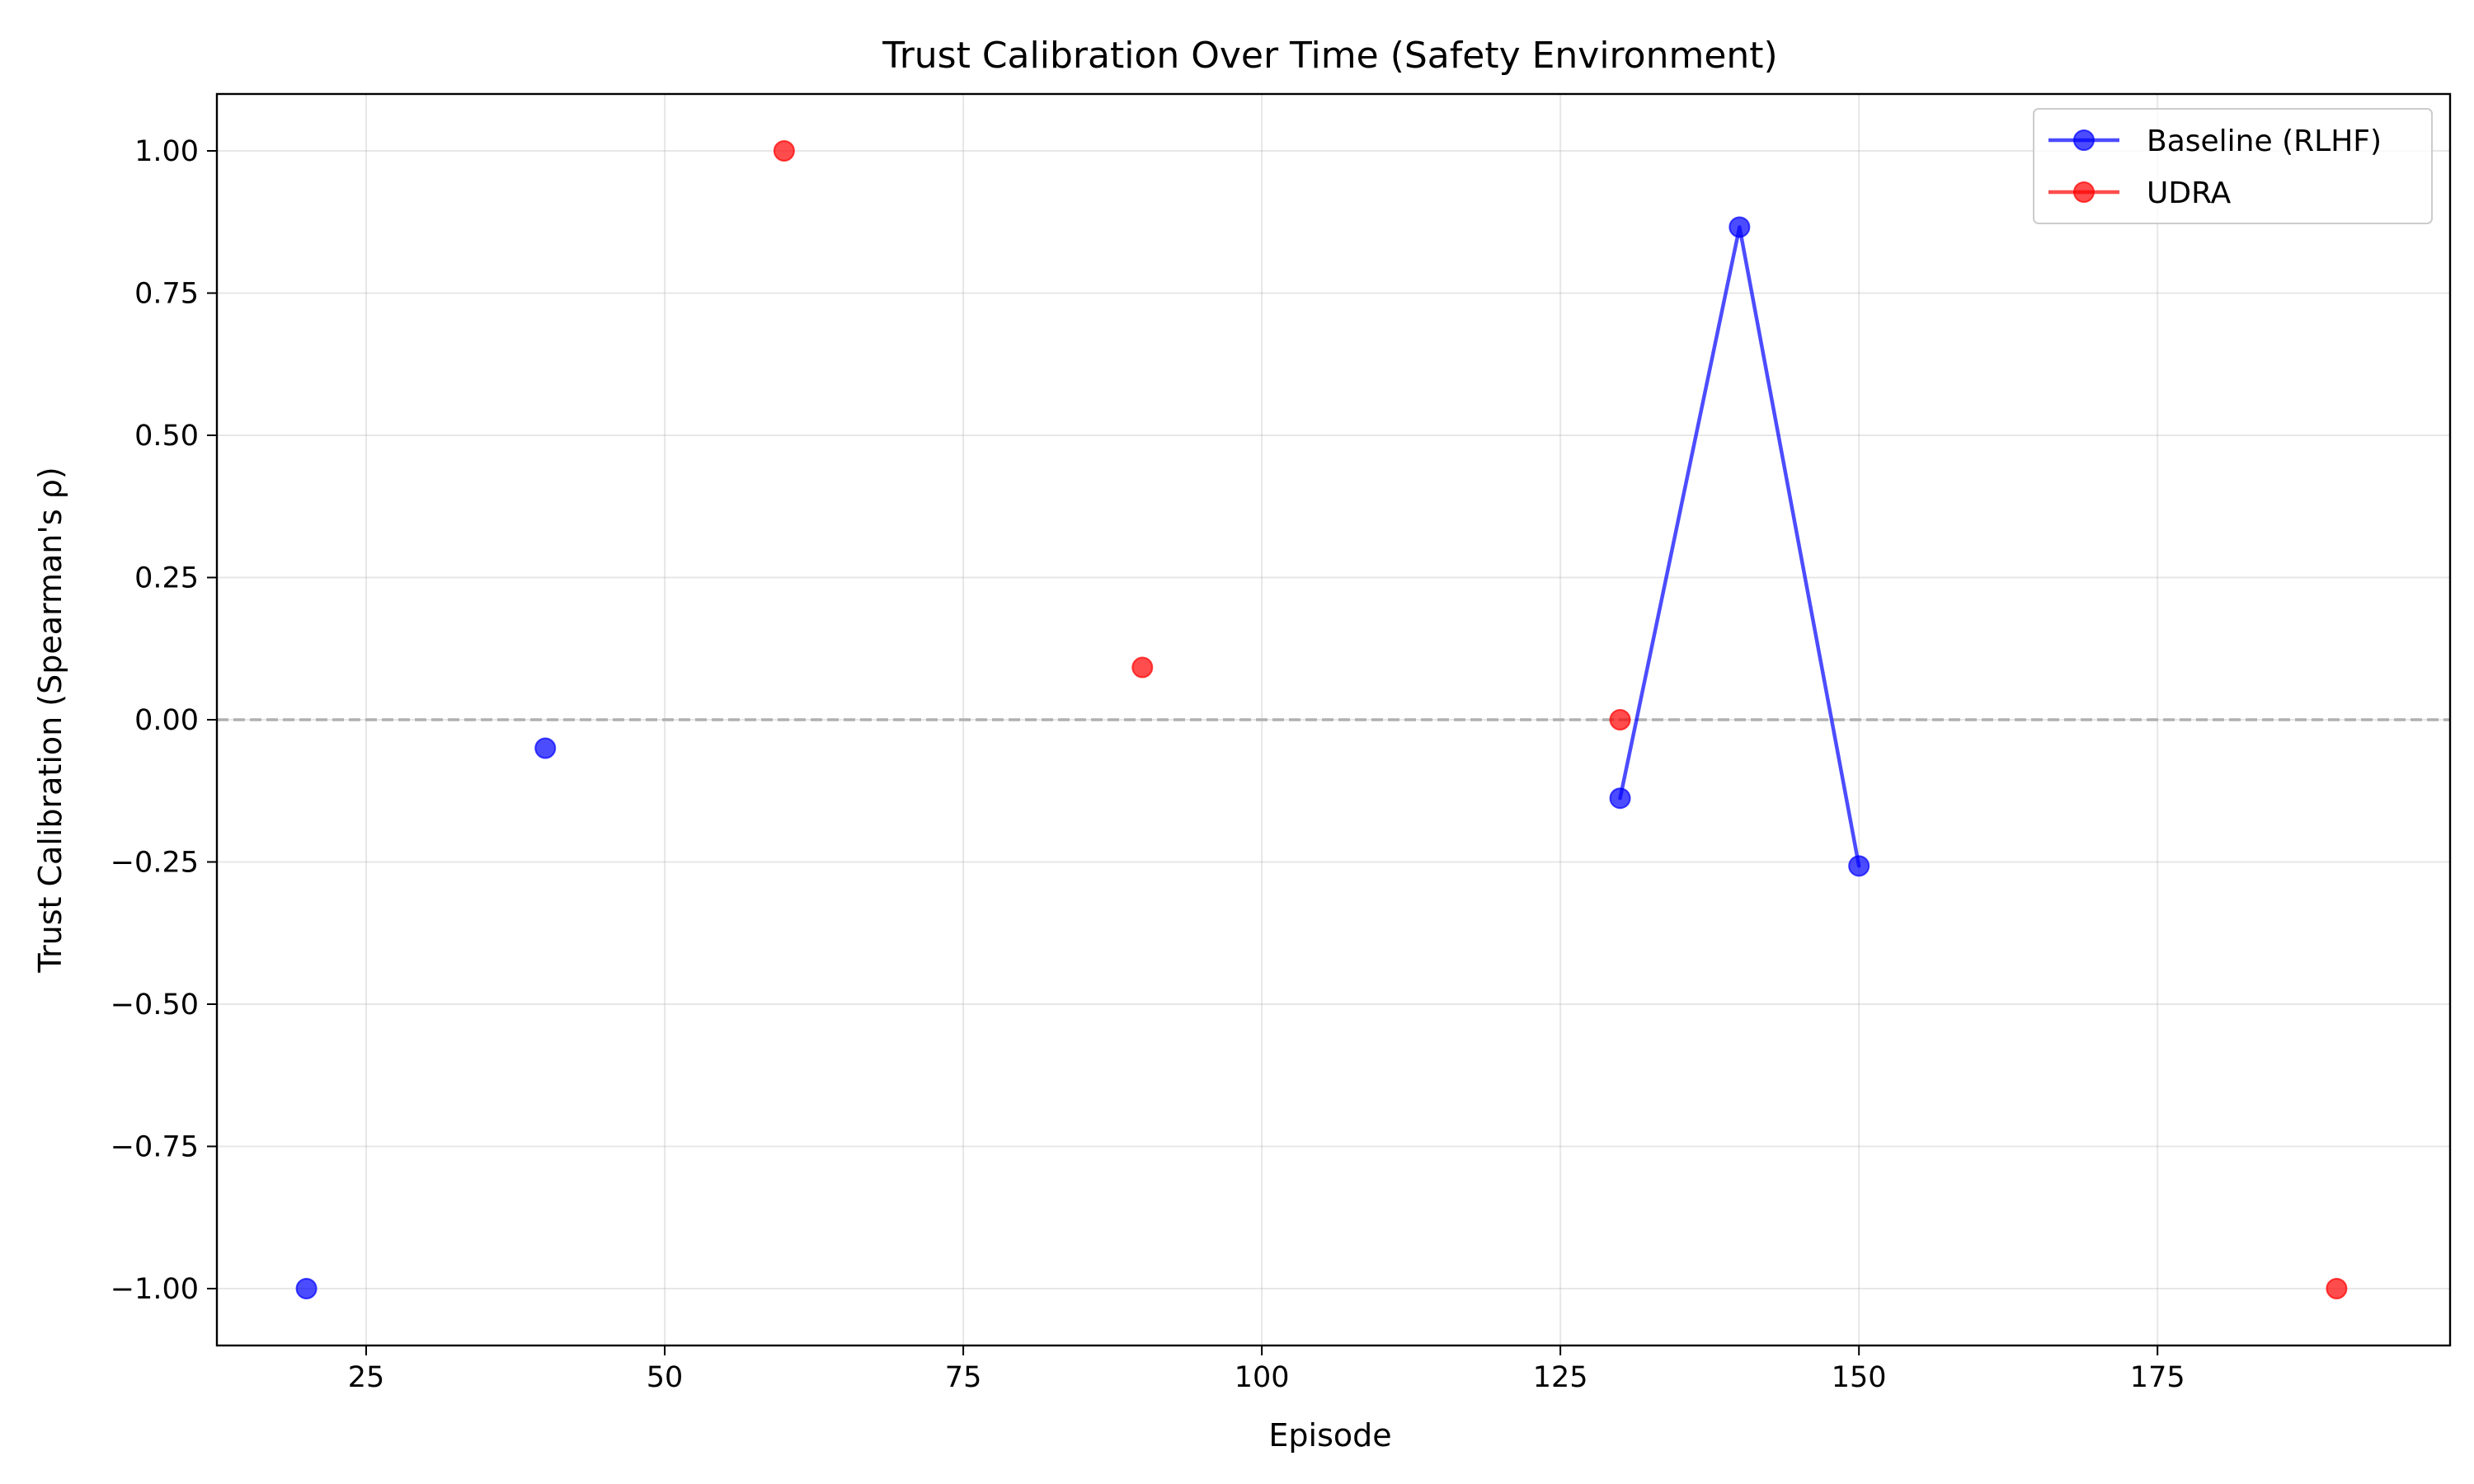 The image size is (2474, 1484). I want to click on y-tick-label: −0.50, so click(155, 1005).